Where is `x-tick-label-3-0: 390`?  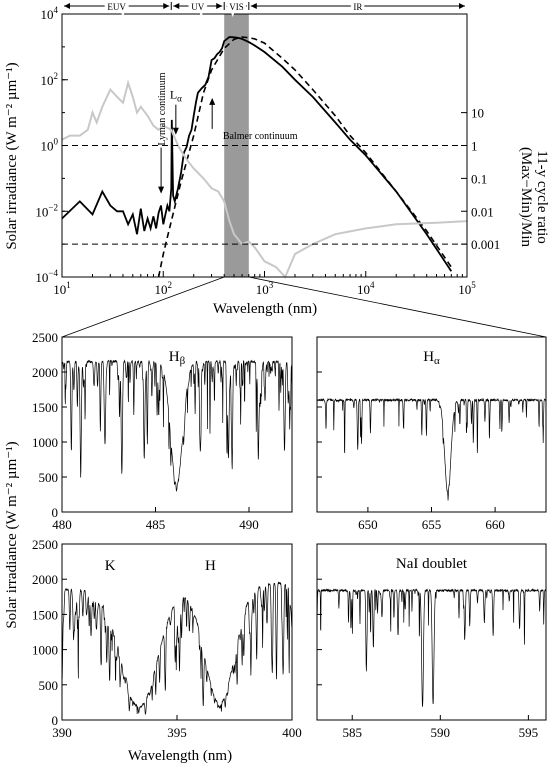 x-tick-label-3-0: 390 is located at coordinates (62, 732).